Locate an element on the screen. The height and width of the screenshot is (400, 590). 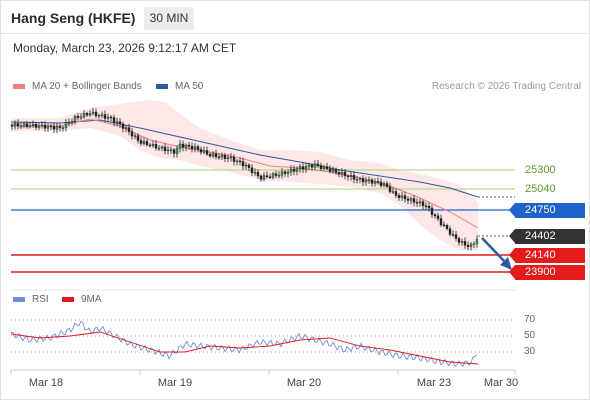
support1-tag: 24140 is located at coordinates (547, 255).